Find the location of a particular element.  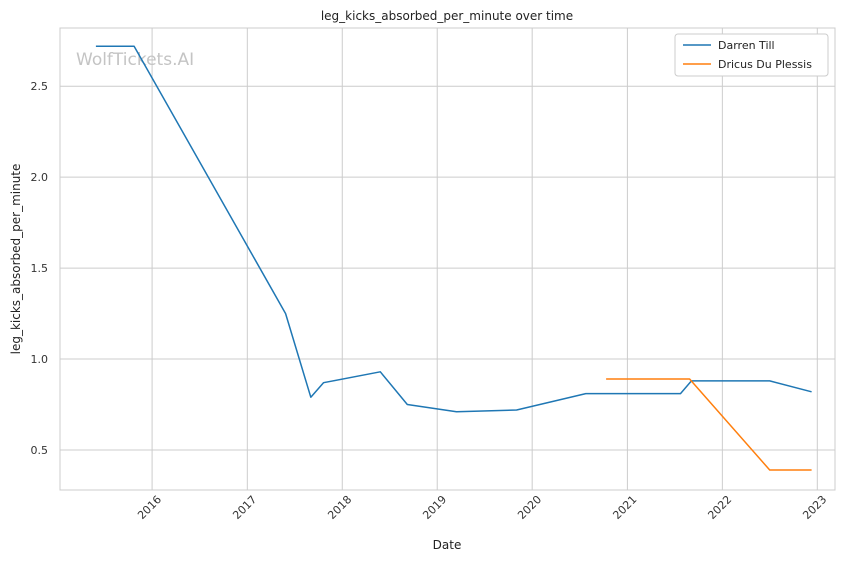

watermark: WolfTickets.AI is located at coordinates (135, 60).